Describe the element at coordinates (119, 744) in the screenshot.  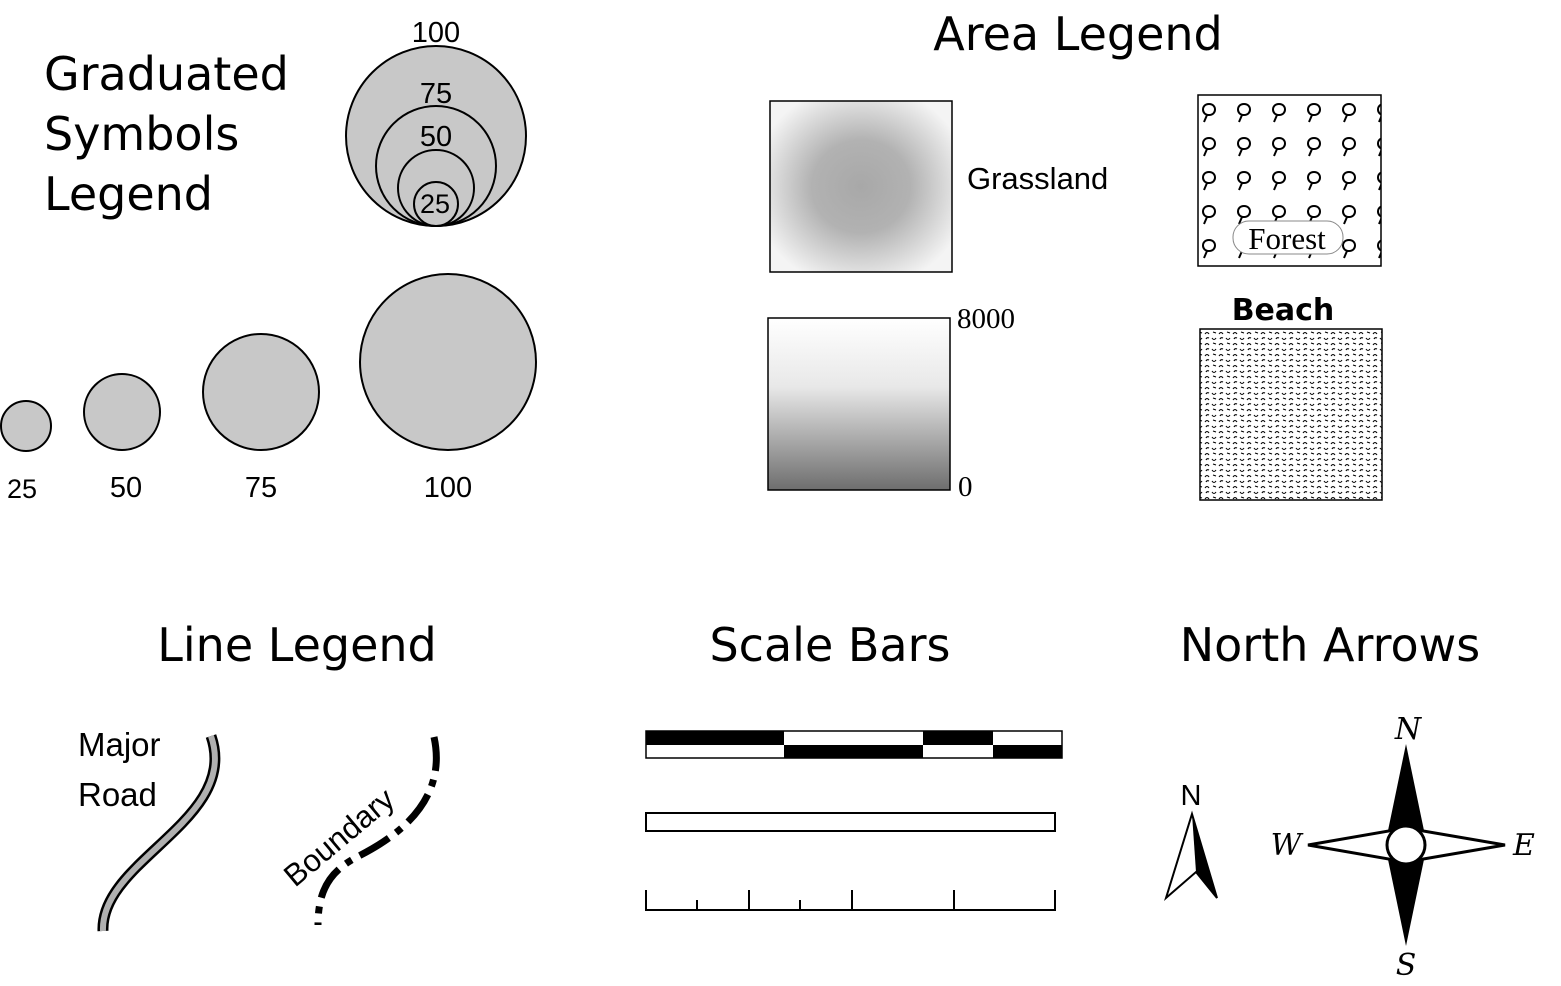
I see `major-road-label-line-1: Major` at that location.